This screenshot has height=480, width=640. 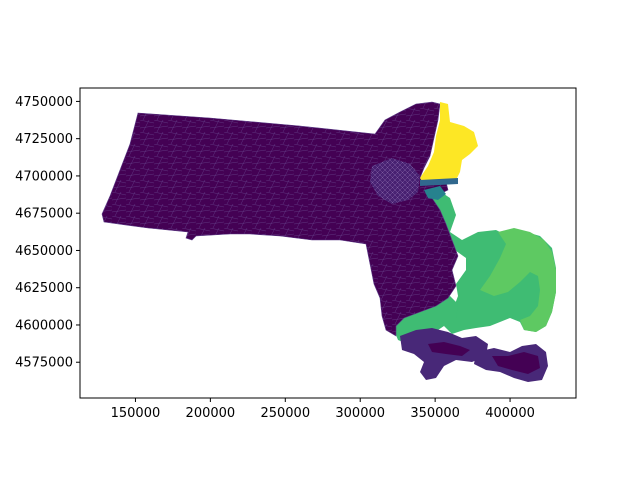 I want to click on y-tick-label: 4575000, so click(x=44, y=363).